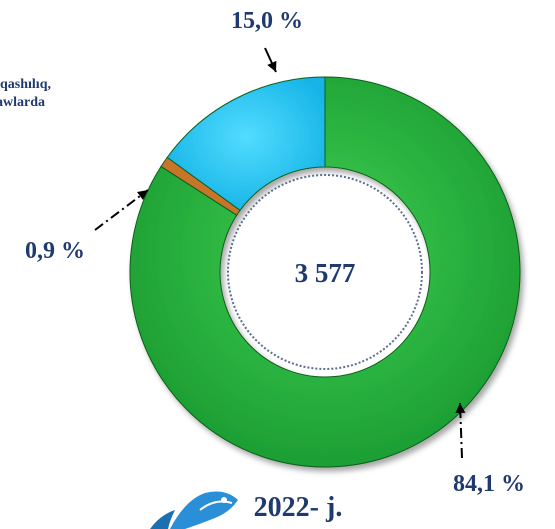 This screenshot has width=555, height=529. What do you see at coordinates (267, 21) in the screenshot?
I see `slice-value-label-2: 15,0 %` at bounding box center [267, 21].